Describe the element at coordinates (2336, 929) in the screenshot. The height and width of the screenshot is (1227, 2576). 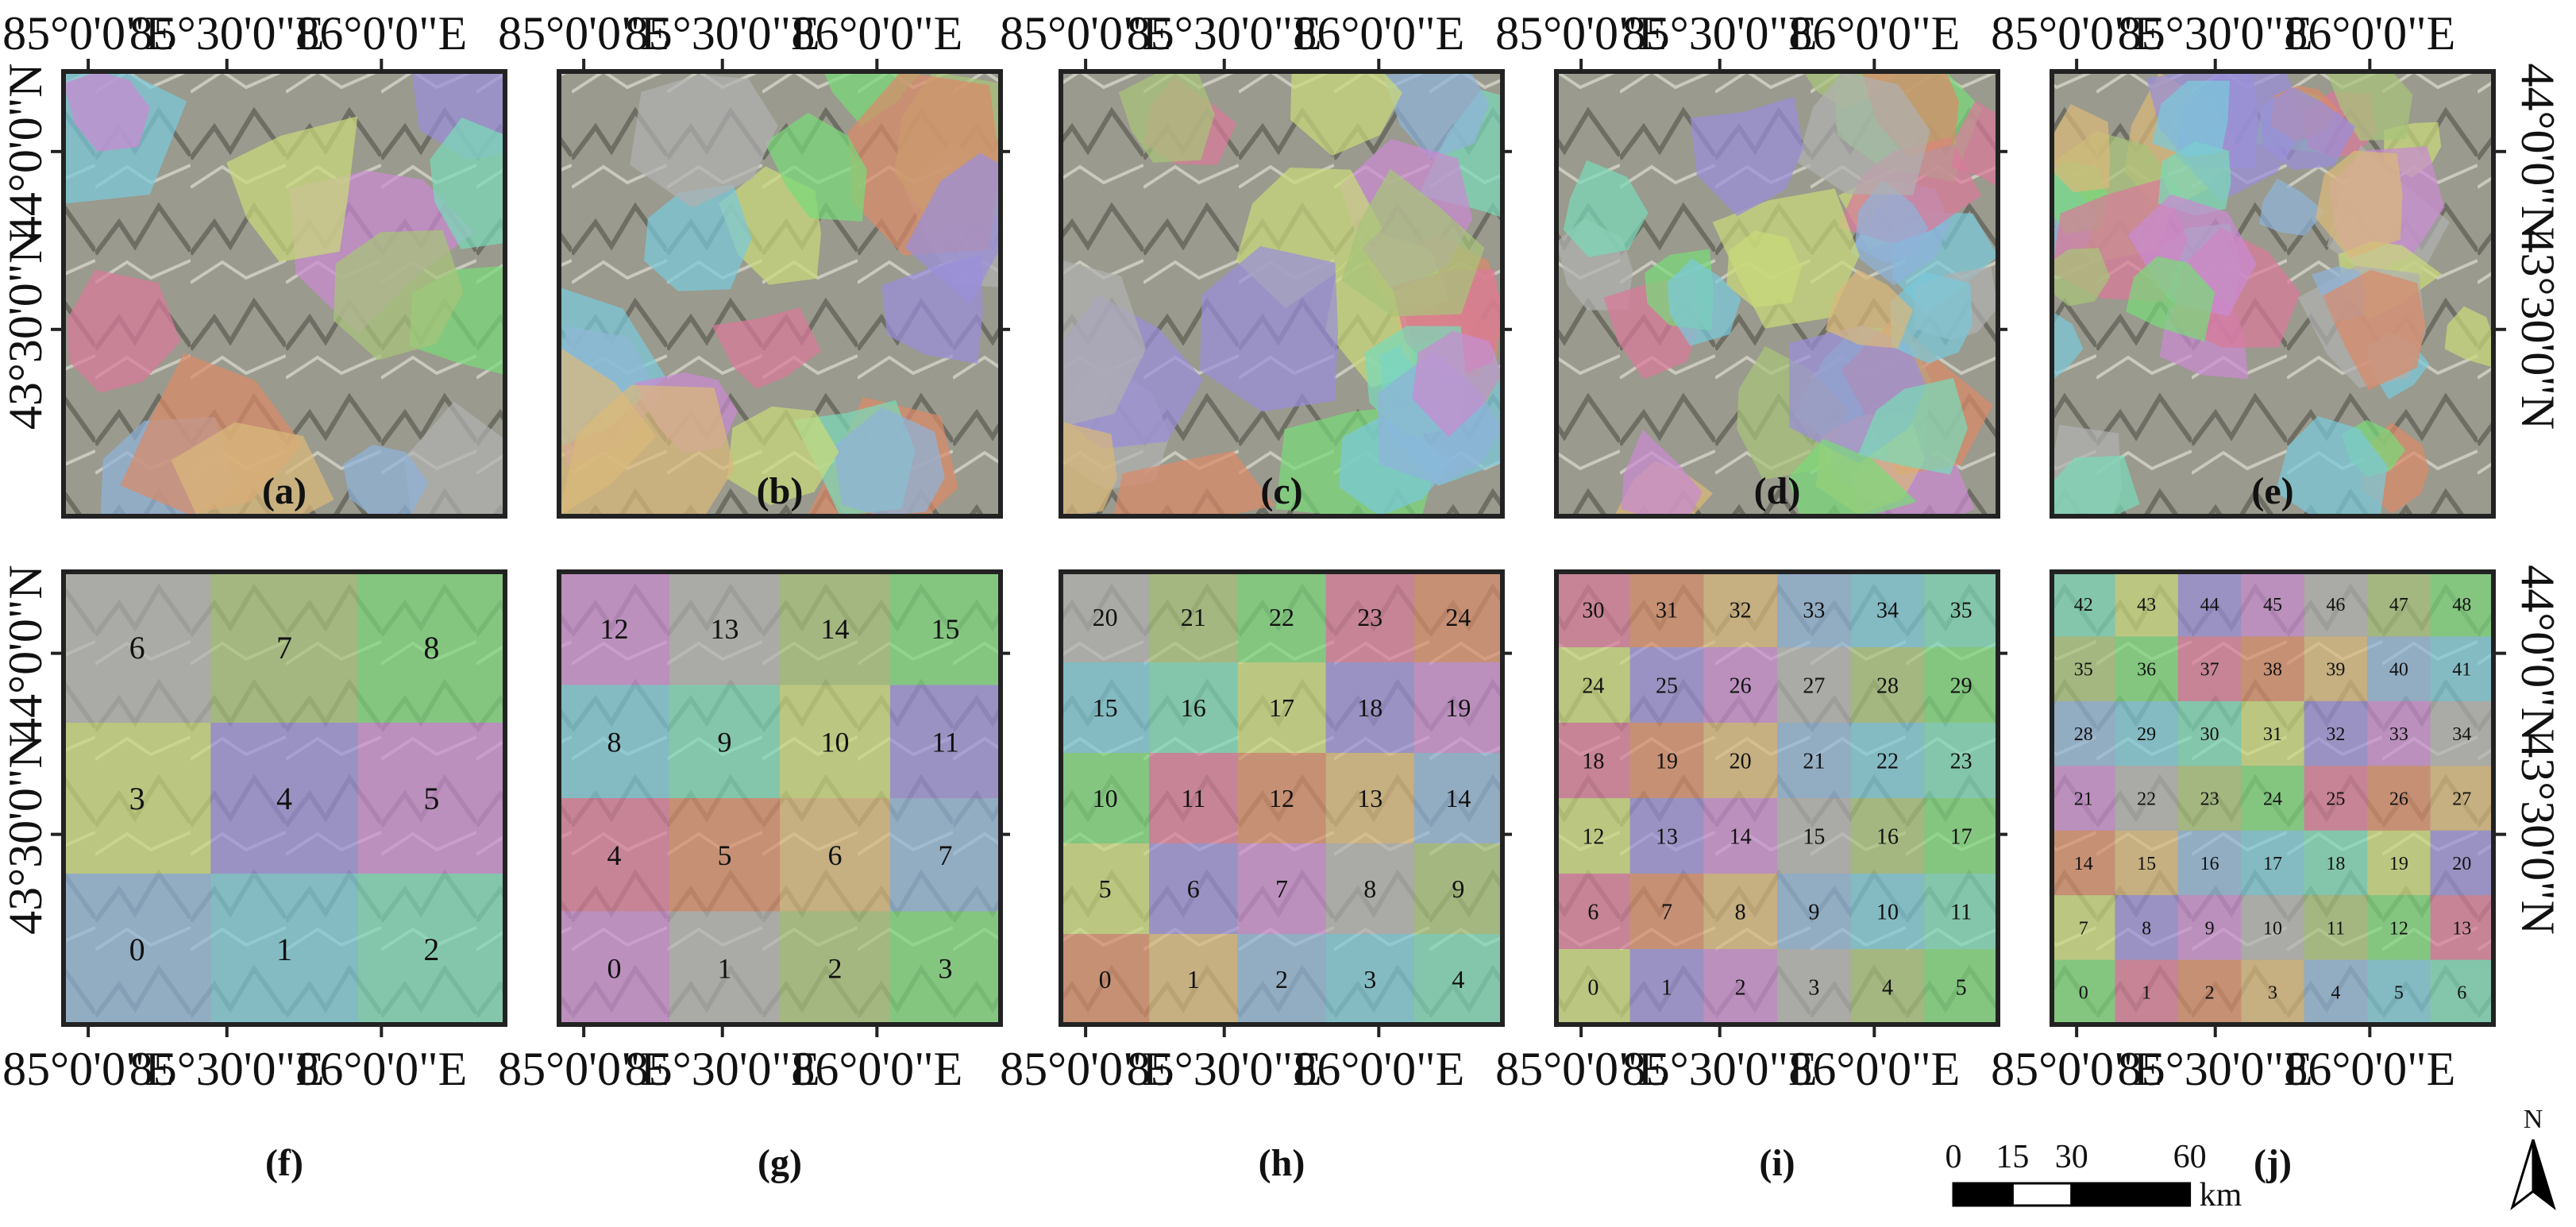
I see `grid-cell-number: 11` at that location.